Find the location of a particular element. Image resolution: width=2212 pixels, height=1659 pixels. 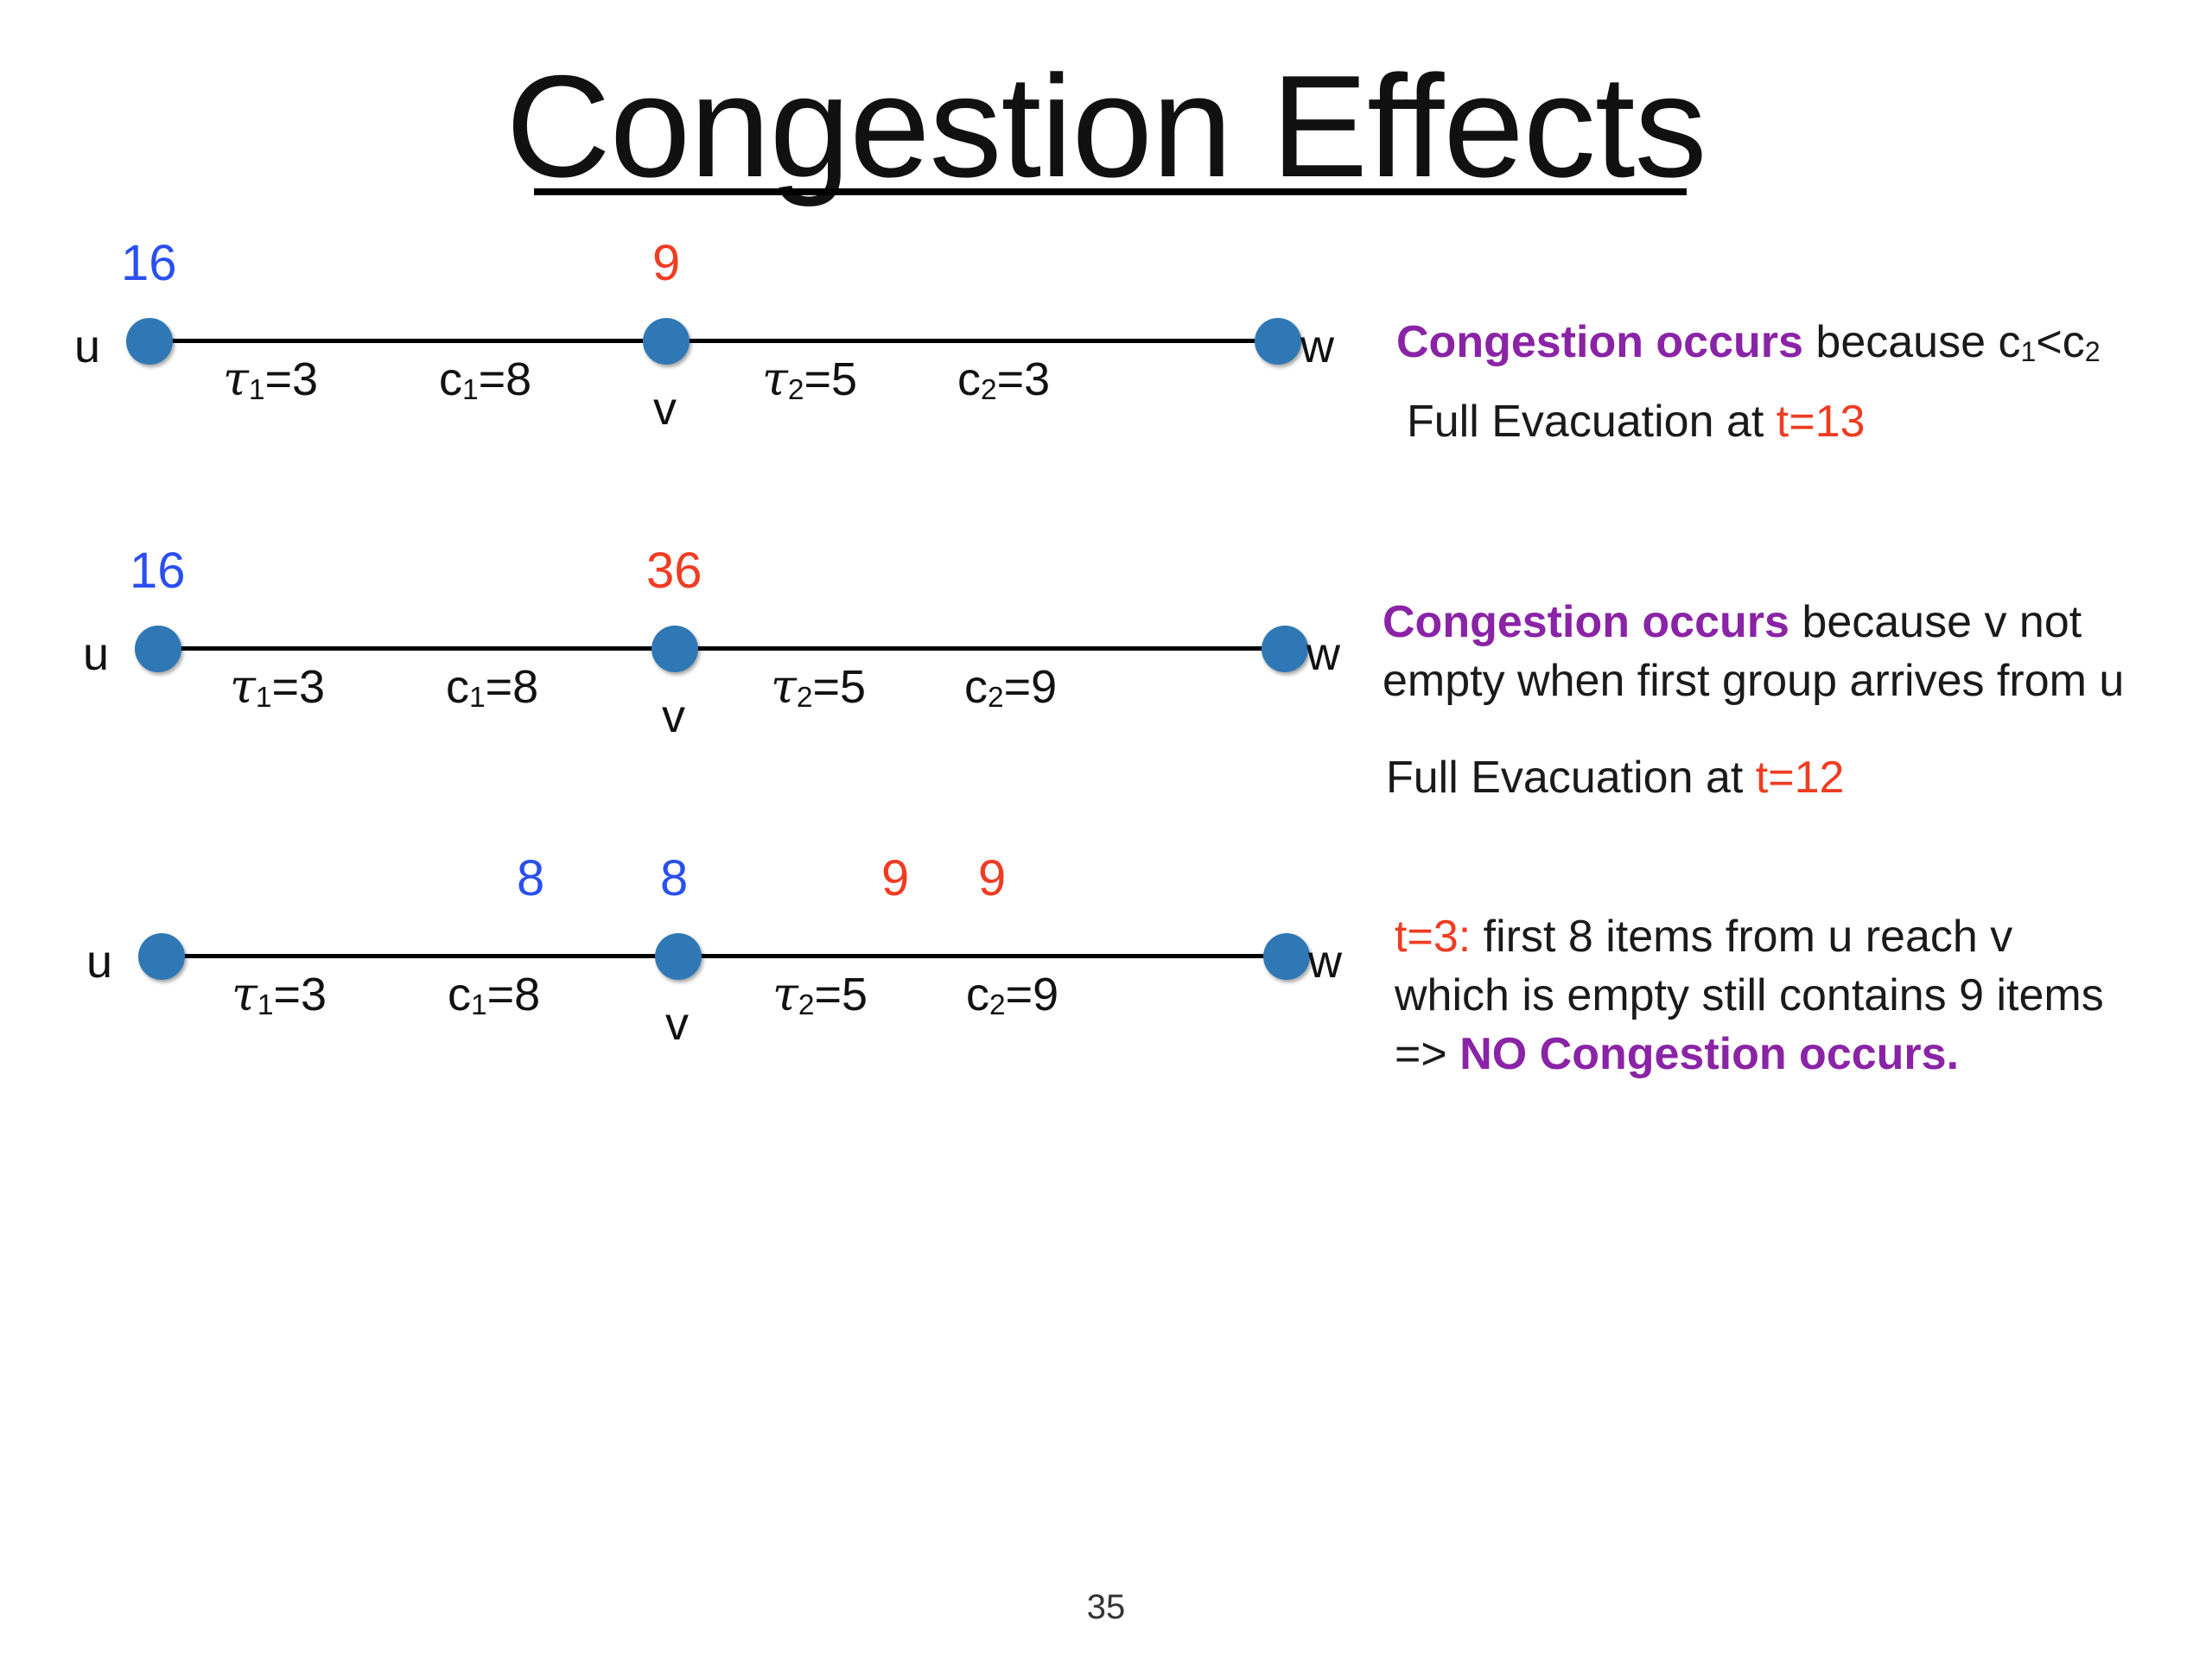

diagram-2: 16 36 u v w τ1=3 c1=8 τ2=5 c2=9 is located at coordinates (691, 670).